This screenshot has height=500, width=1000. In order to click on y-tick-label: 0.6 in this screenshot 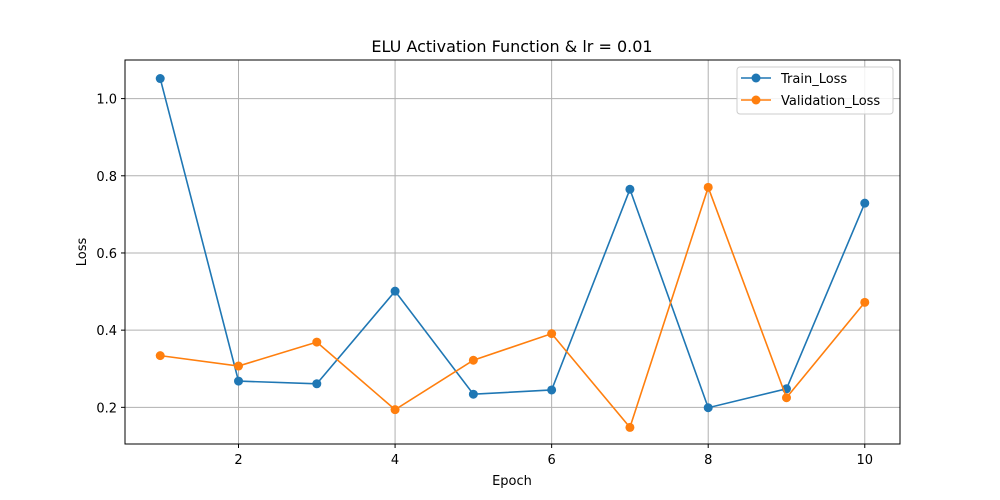, I will do `click(106, 254)`.